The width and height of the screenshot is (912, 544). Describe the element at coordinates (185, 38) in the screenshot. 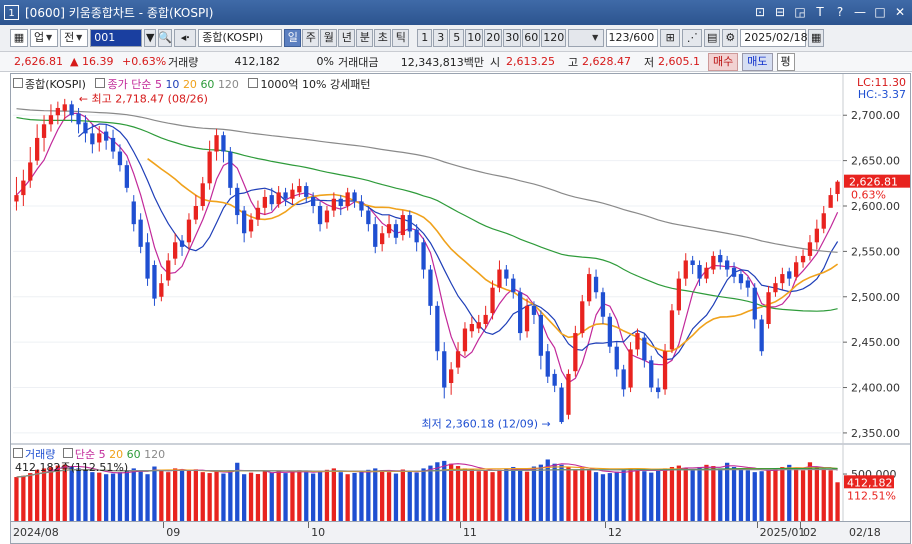

I see `speaker-icon: ◂ꞏ` at that location.